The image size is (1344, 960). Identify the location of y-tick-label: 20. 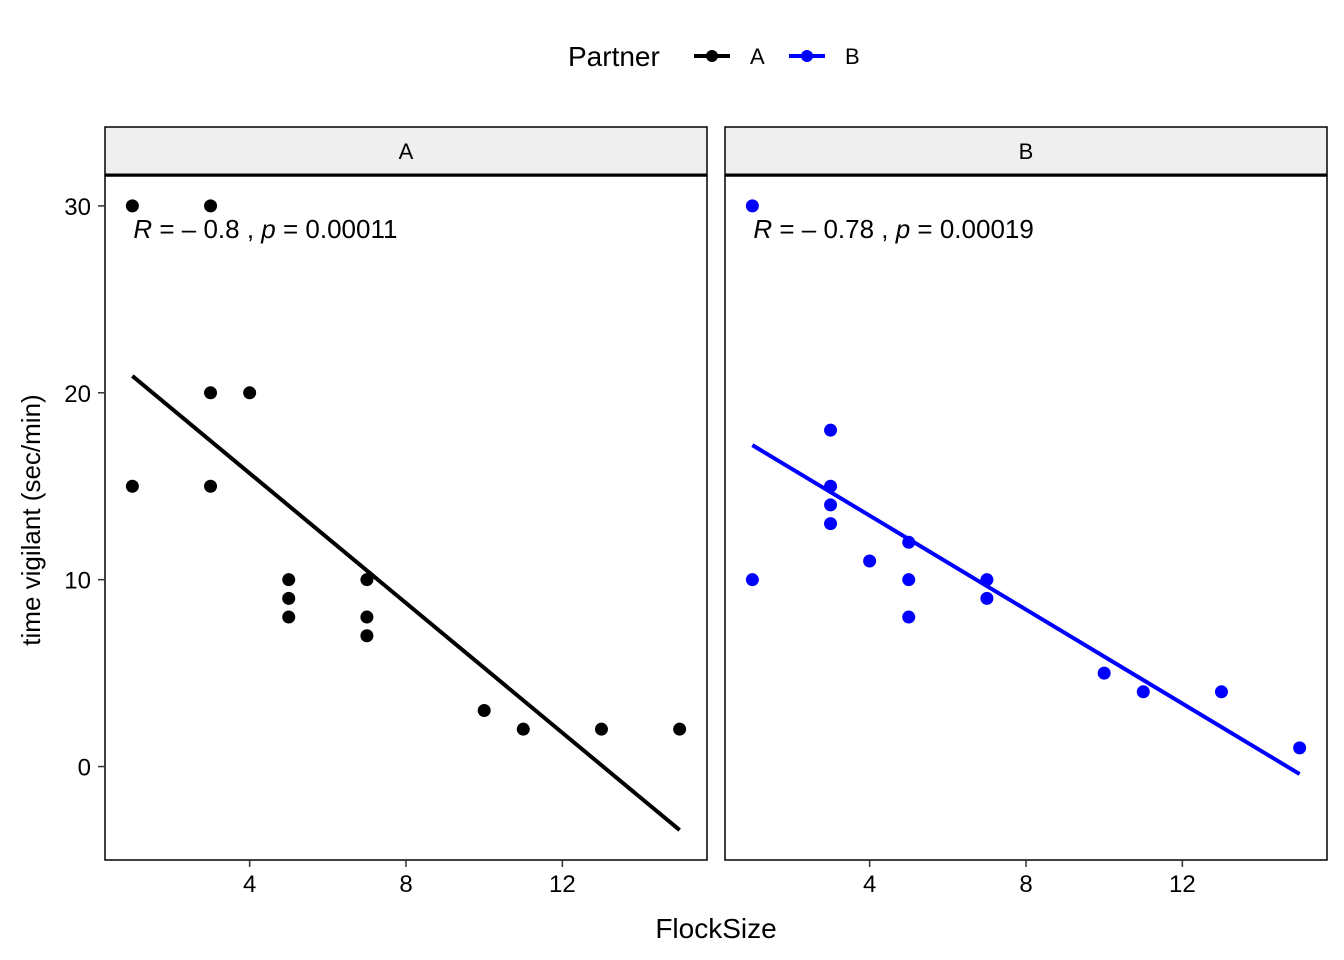
(77, 394).